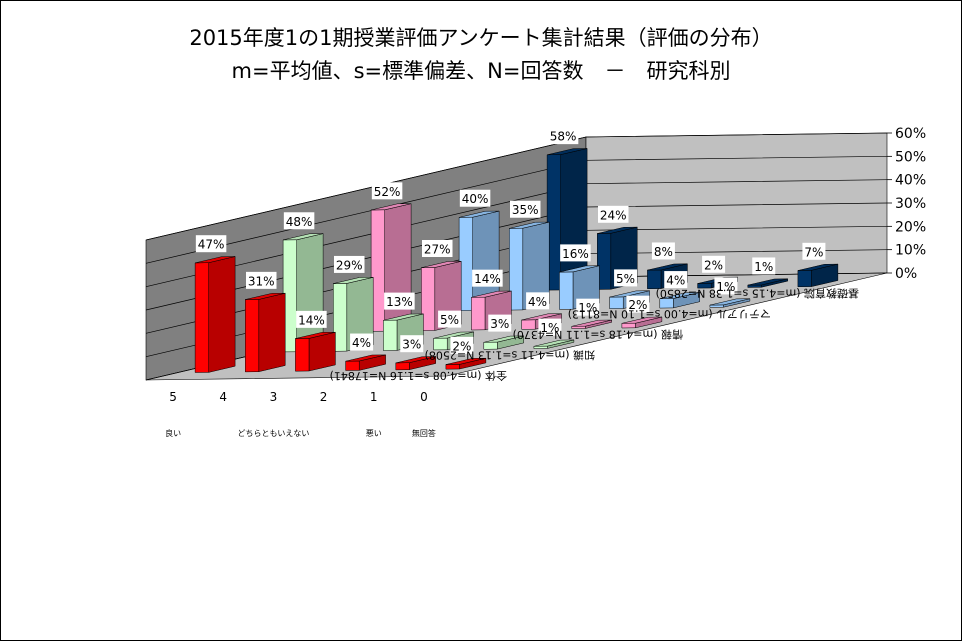 This screenshot has width=962, height=641. What do you see at coordinates (910, 227) in the screenshot?
I see `y-tick-label: 20%` at bounding box center [910, 227].